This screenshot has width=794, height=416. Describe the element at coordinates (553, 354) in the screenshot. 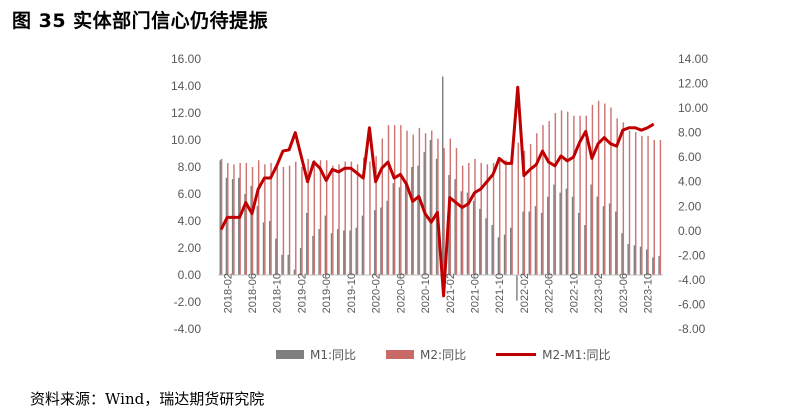

I see `legend-item-m2m1: M2-M1:同比` at that location.